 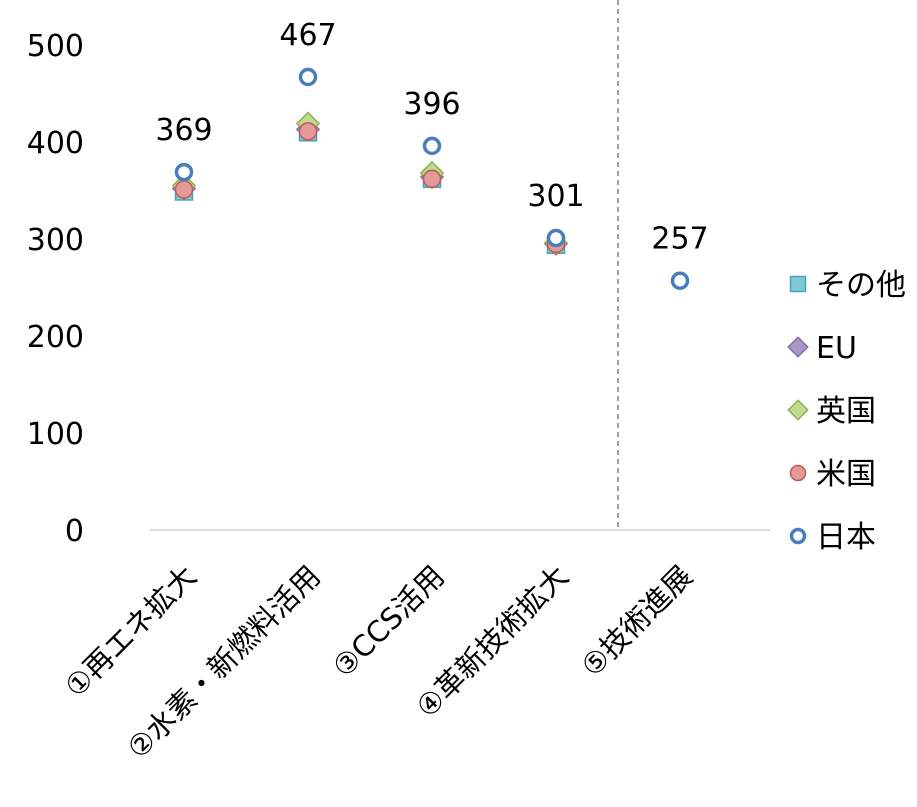 I want to click on y-tick-label: 100, so click(x=55, y=434).